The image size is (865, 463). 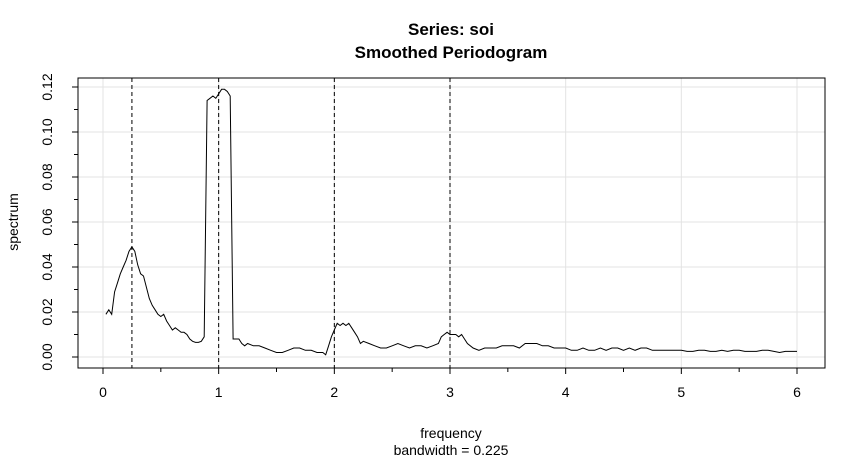 What do you see at coordinates (451, 52) in the screenshot?
I see `chart-subtitle: Smoothed Periodogram` at bounding box center [451, 52].